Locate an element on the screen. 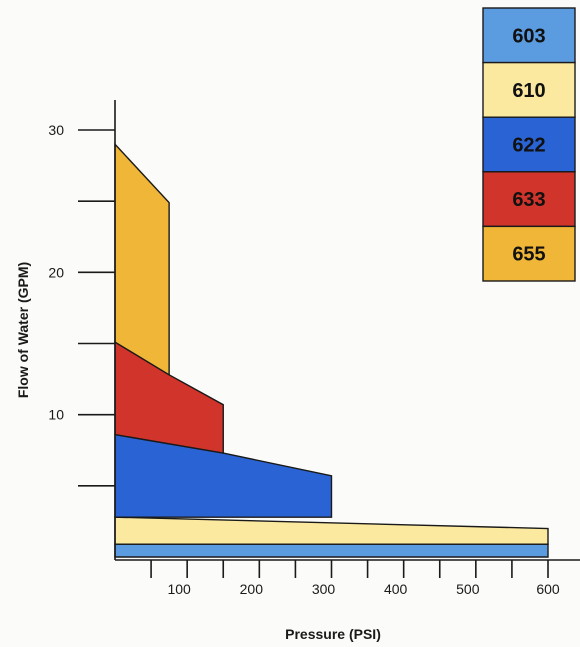 The height and width of the screenshot is (647, 580). legend: 603 610 622 633 655 is located at coordinates (529, 144).